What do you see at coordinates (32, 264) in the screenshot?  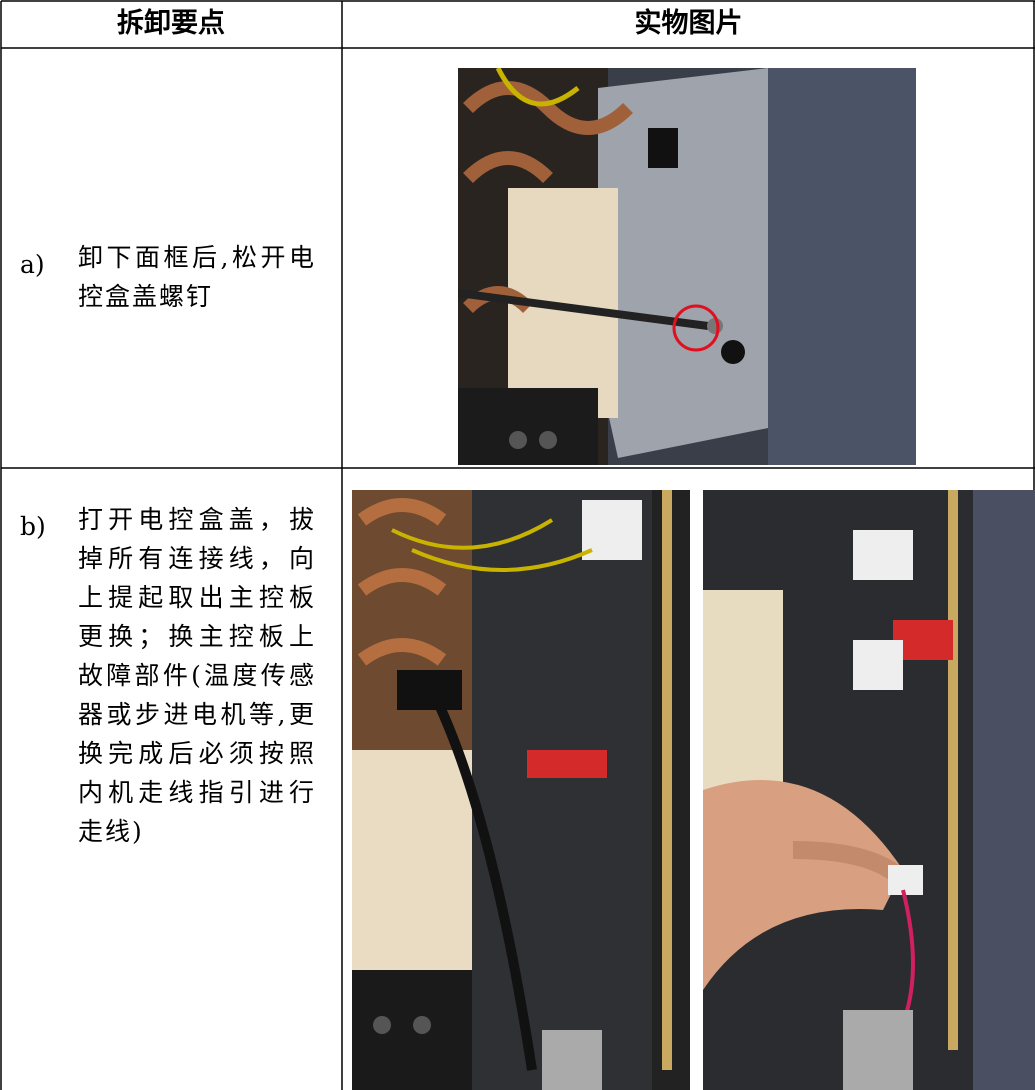 I see `step-label: a)` at bounding box center [32, 264].